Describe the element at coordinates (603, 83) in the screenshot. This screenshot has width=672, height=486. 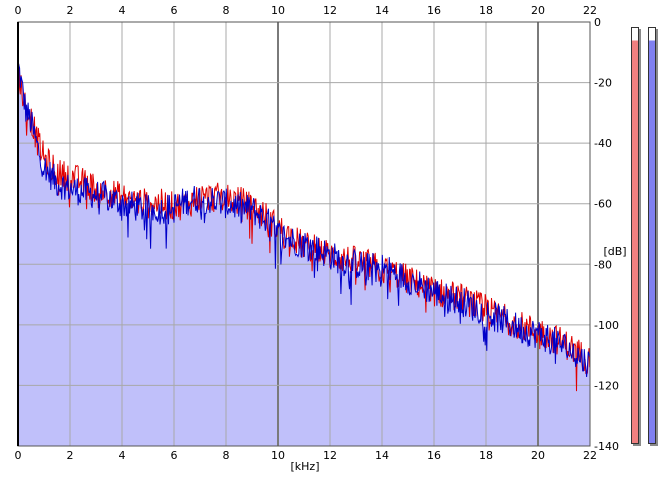
I see `y-tick-label: -20` at that location.